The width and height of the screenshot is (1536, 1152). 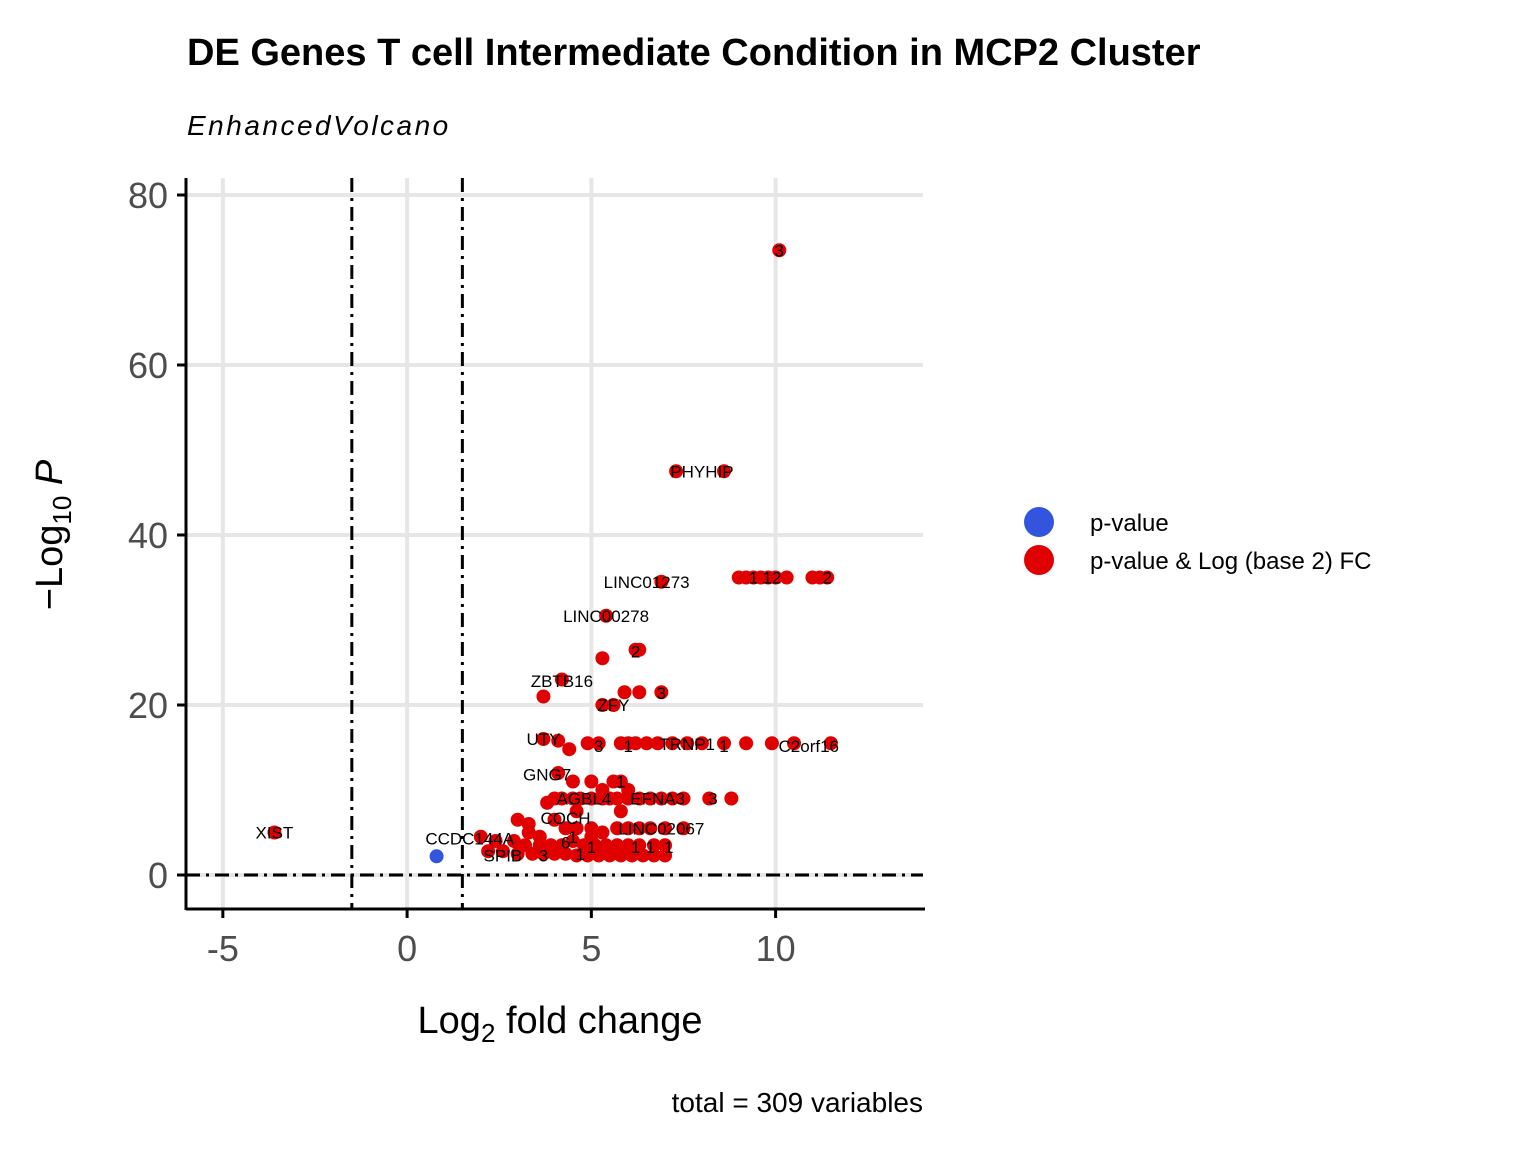 I want to click on y-tick-label: 60, so click(x=148, y=365).